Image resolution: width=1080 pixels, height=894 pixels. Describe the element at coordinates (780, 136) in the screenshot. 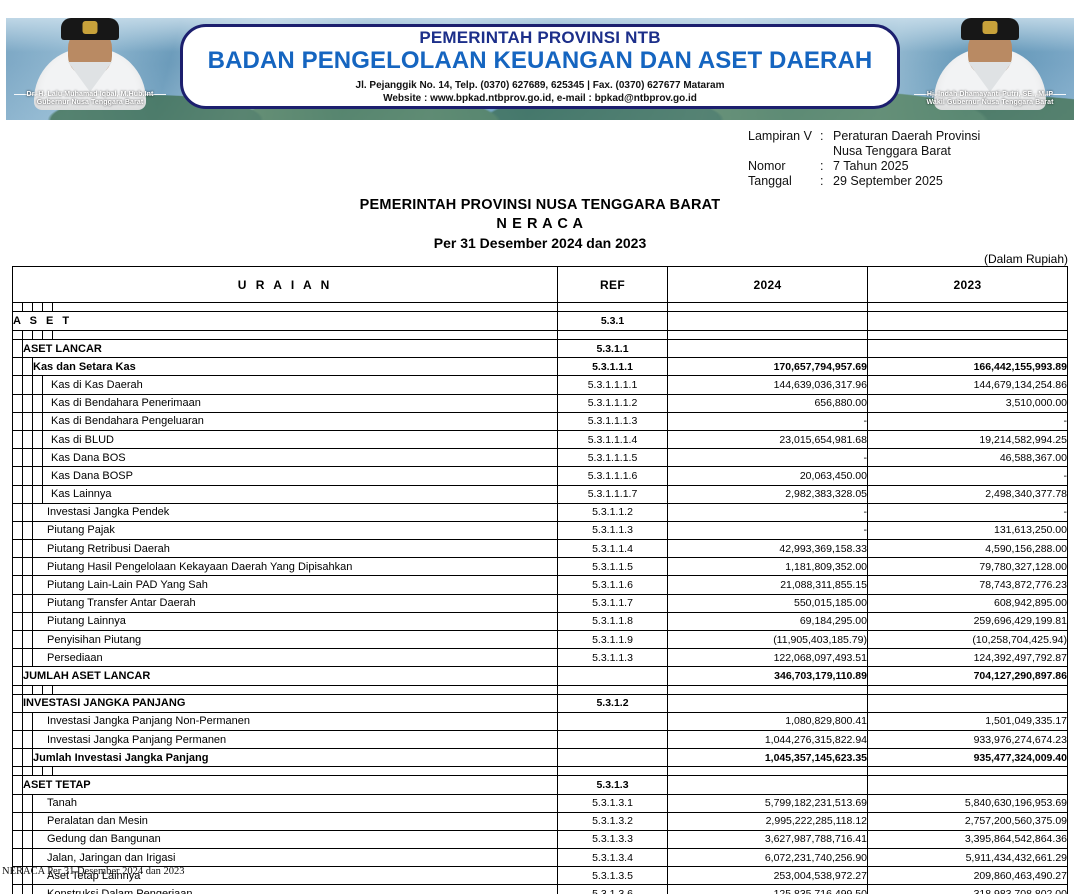

I see `lampiran-label: Lampiran V` at that location.